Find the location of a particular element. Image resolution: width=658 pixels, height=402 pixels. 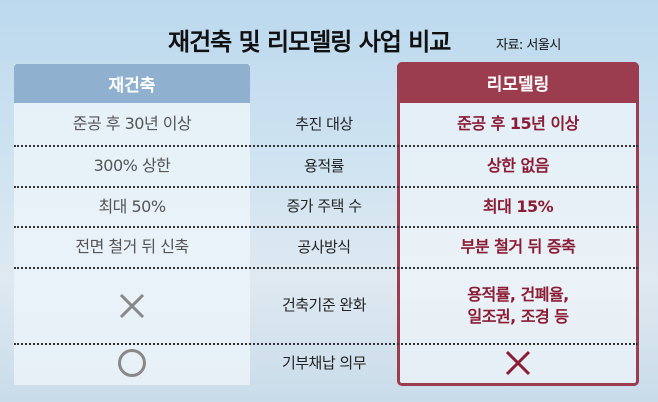

circle-icon is located at coordinates (132, 363).